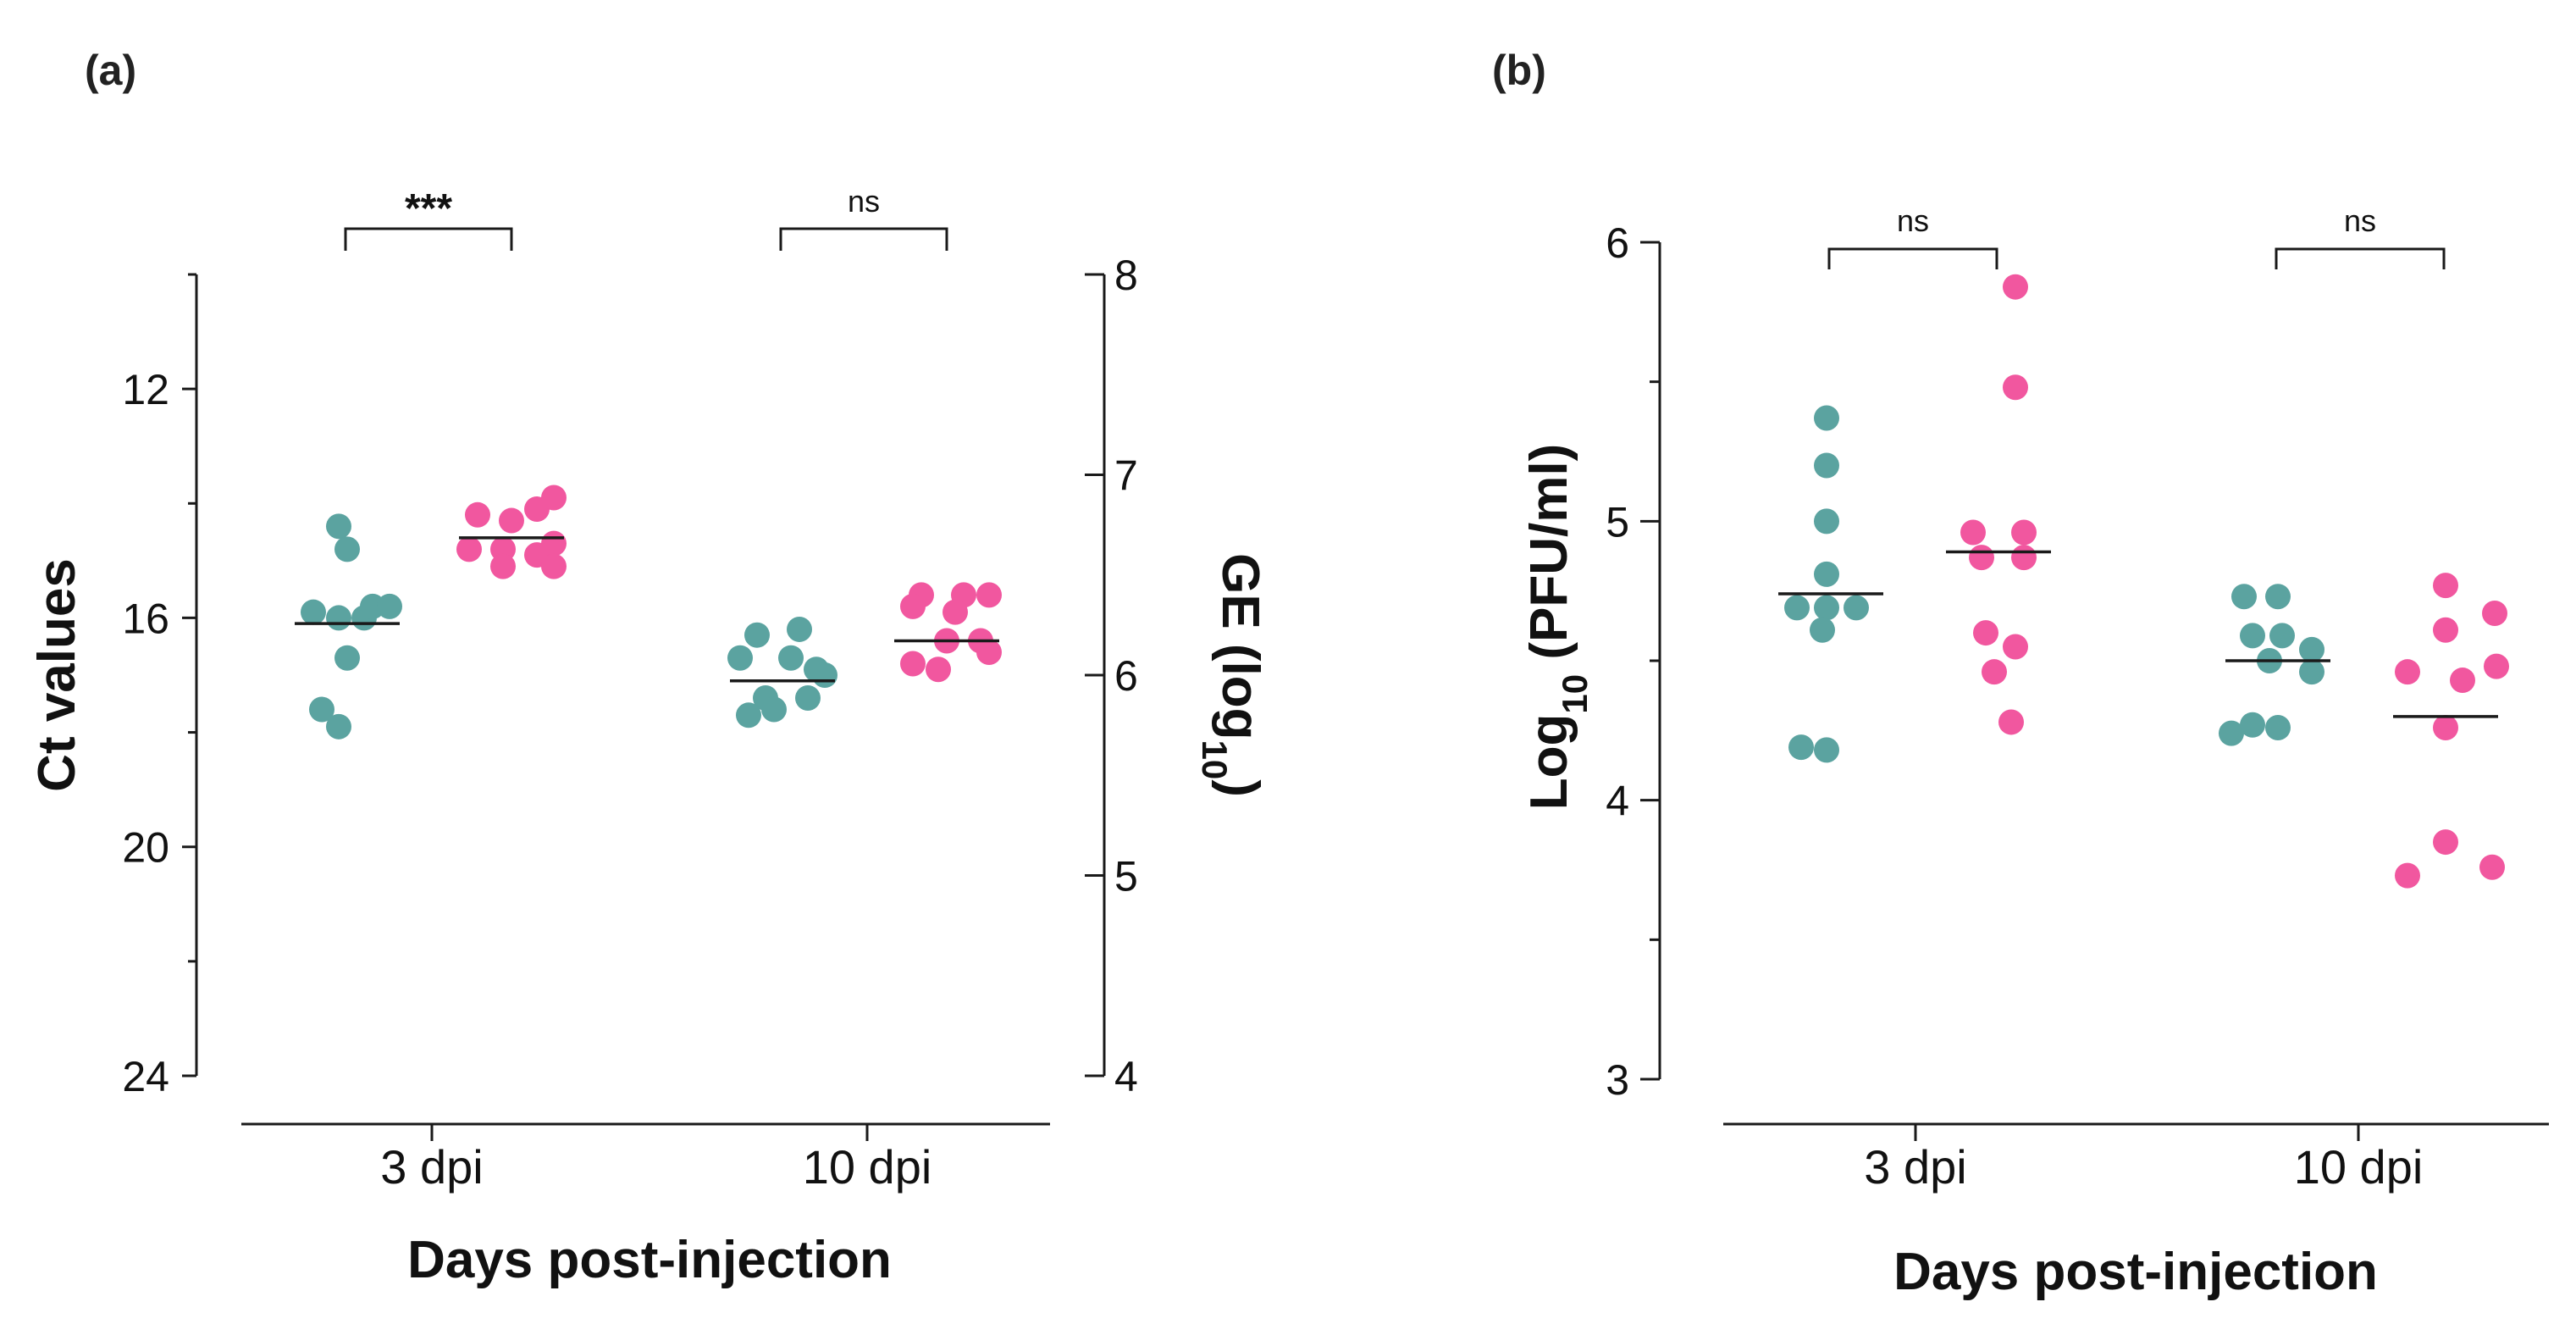 The width and height of the screenshot is (2576, 1324). What do you see at coordinates (145, 848) in the screenshot?
I see `a-left-tick-label: 20` at bounding box center [145, 848].